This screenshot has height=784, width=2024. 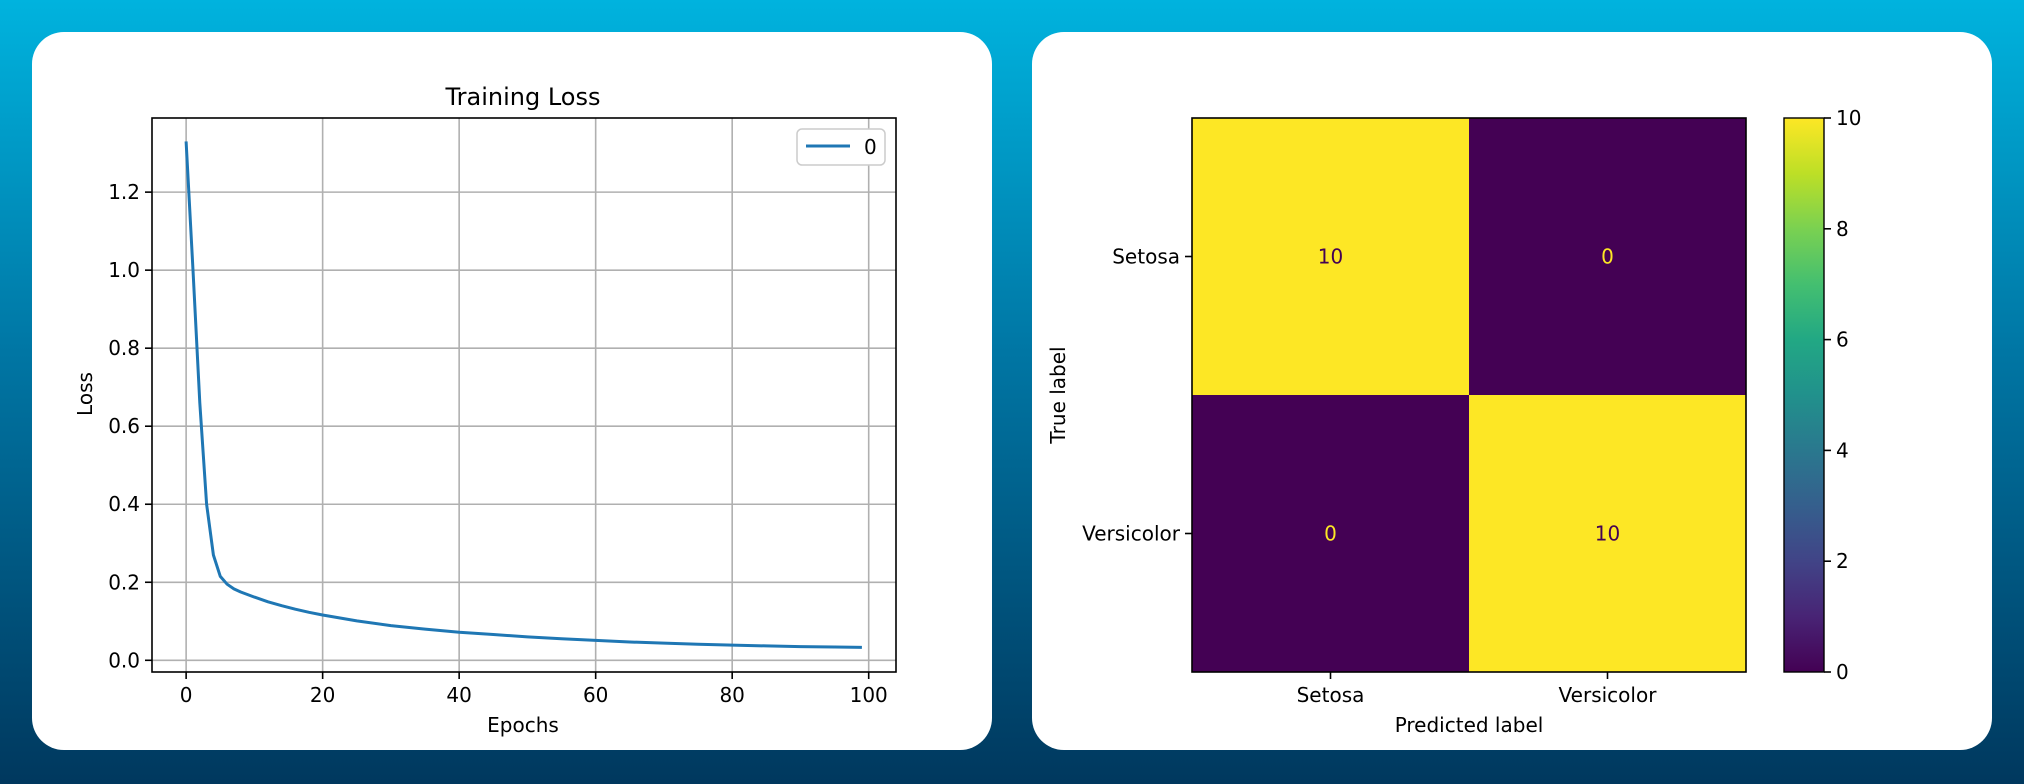 What do you see at coordinates (1608, 695) in the screenshot?
I see `x-tick-label: Versicolor` at bounding box center [1608, 695].